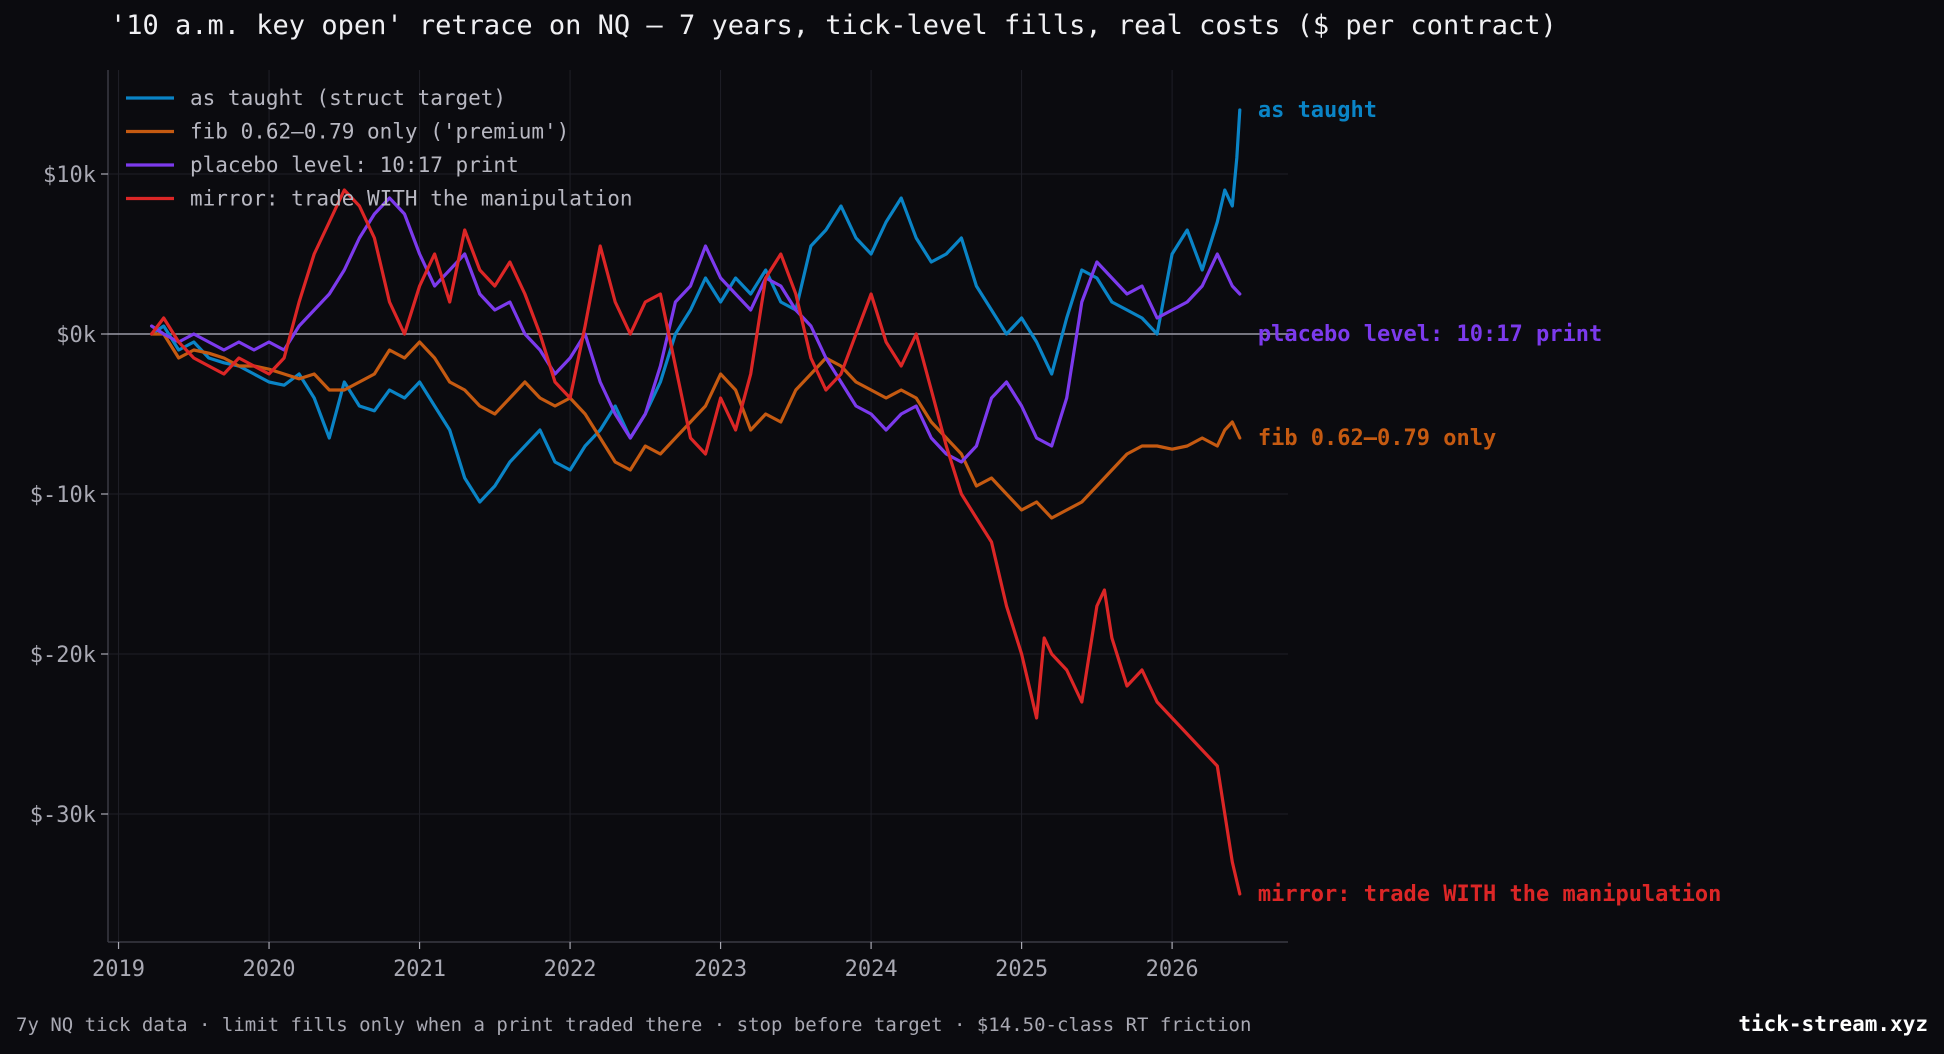 This screenshot has width=1944, height=1054. I want to click on legend-label-as-taught: as taught (struct target), so click(348, 98).